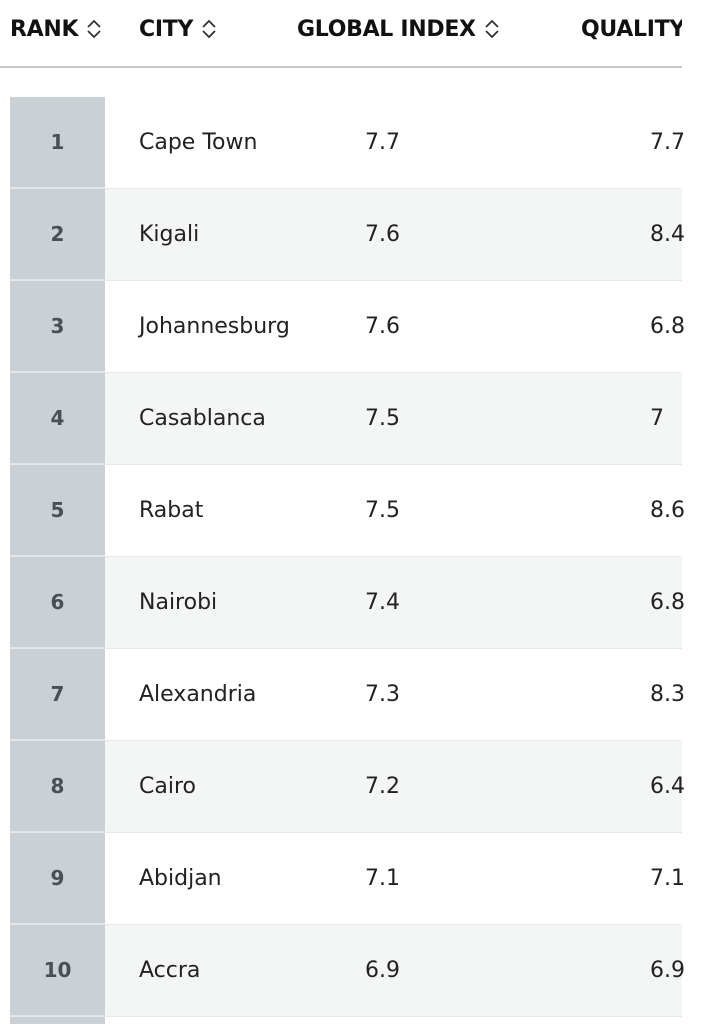 The width and height of the screenshot is (712, 1024). Describe the element at coordinates (170, 970) in the screenshot. I see `city-cell: Accra` at that location.